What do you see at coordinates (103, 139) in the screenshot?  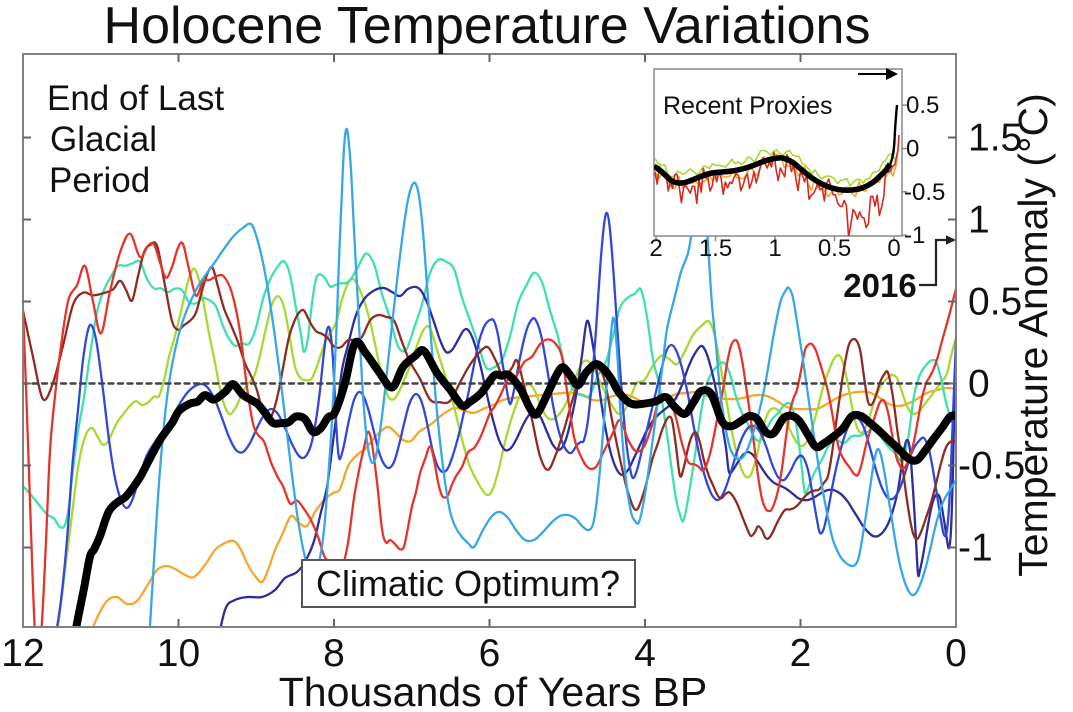 I see `svg-text: Glacial` at bounding box center [103, 139].